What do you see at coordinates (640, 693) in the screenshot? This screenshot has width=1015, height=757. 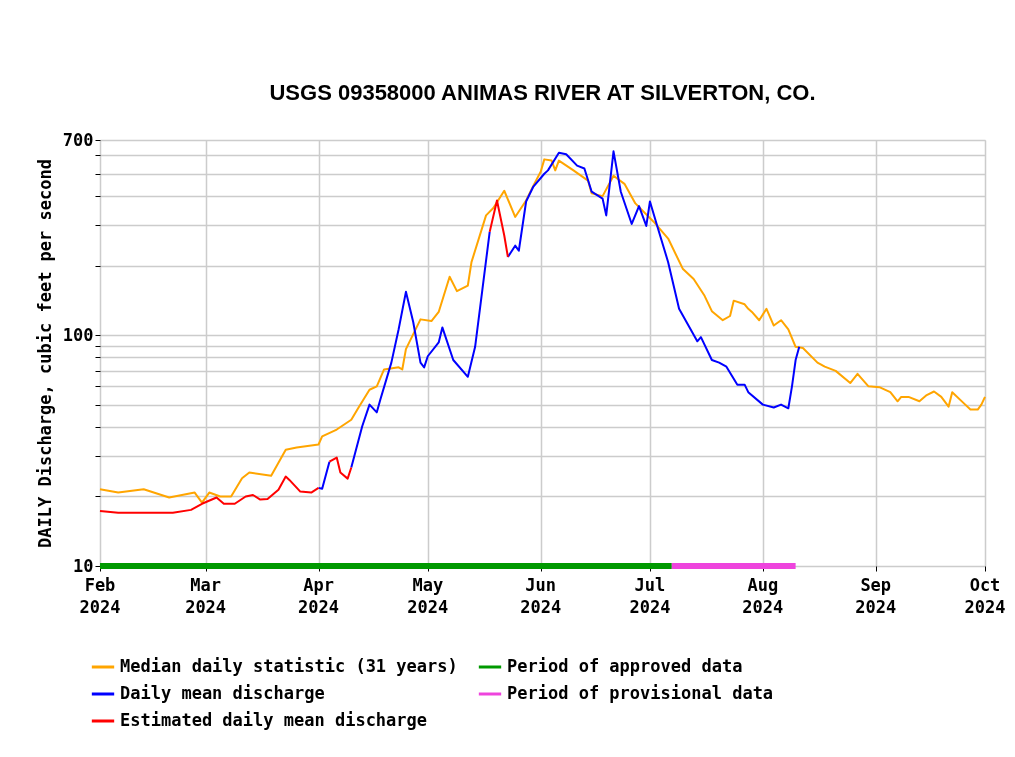 I see `legend-label: Period of provisional data` at bounding box center [640, 693].